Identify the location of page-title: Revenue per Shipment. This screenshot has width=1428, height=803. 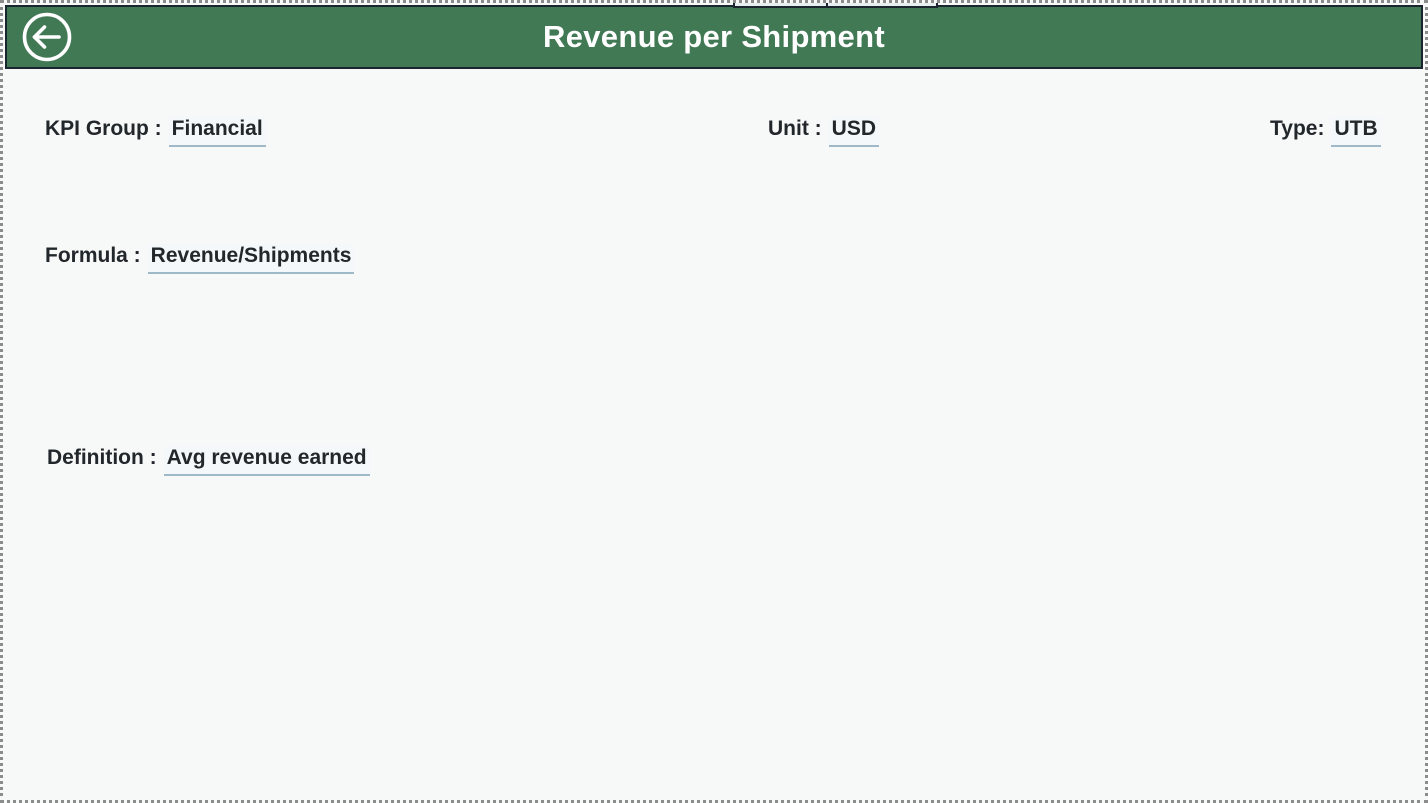
(714, 36).